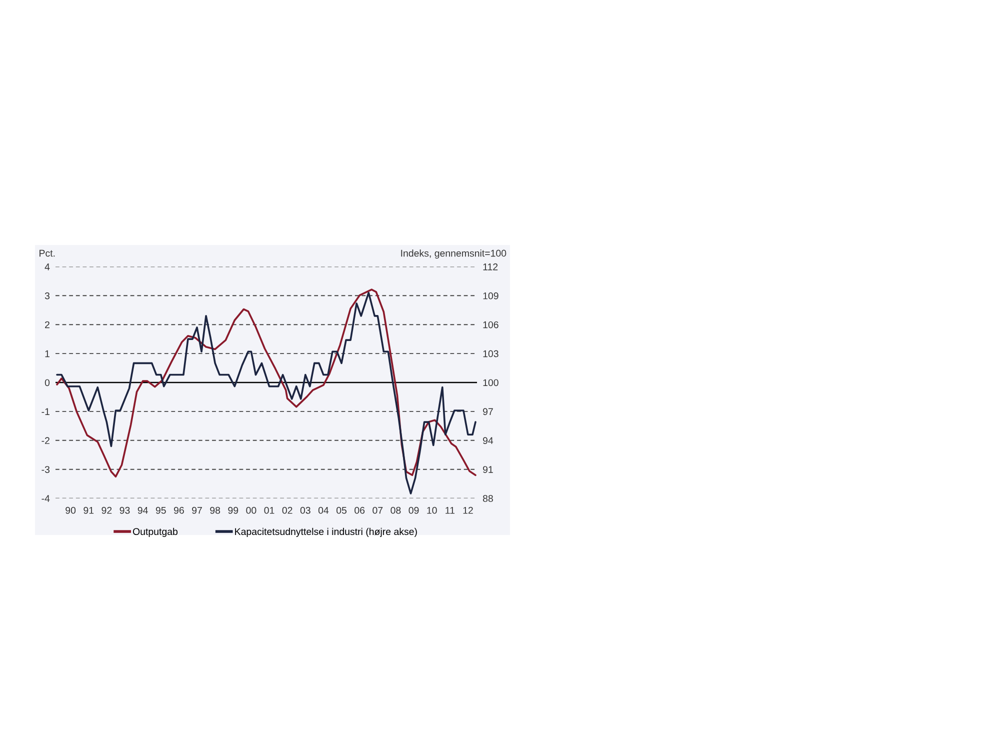 The width and height of the screenshot is (1000, 750). Describe the element at coordinates (468, 510) in the screenshot. I see `x-tick-label: 12` at that location.